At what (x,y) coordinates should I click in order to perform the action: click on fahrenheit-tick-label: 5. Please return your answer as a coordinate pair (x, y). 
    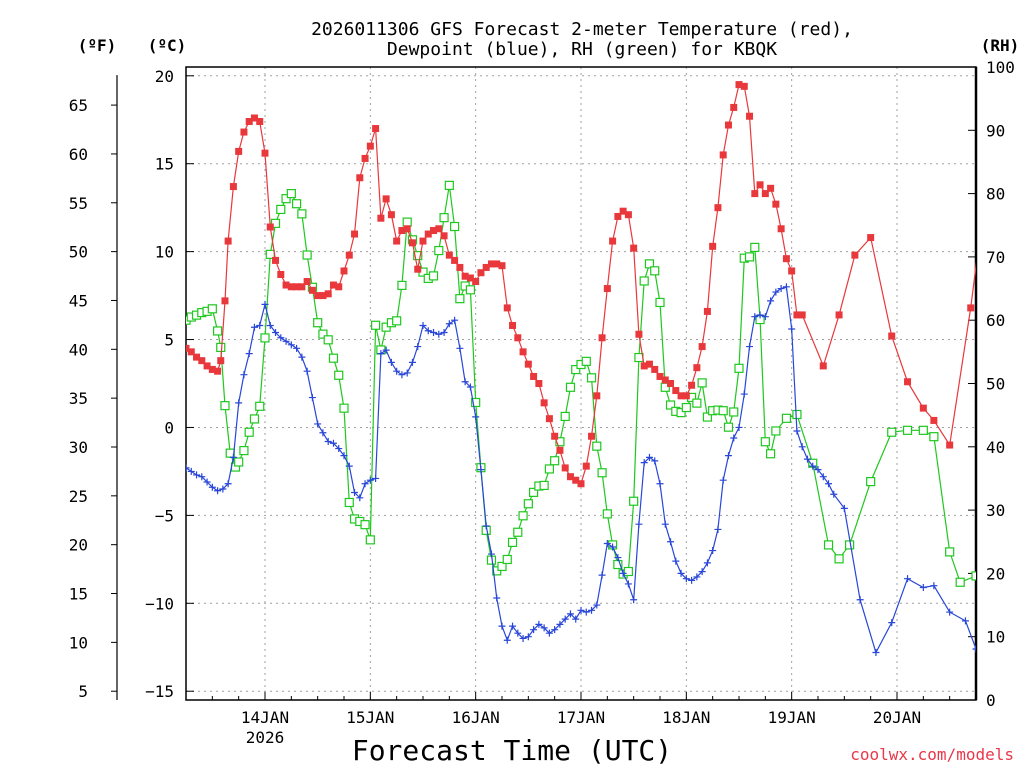
    Looking at the image, I should click on (83, 691).